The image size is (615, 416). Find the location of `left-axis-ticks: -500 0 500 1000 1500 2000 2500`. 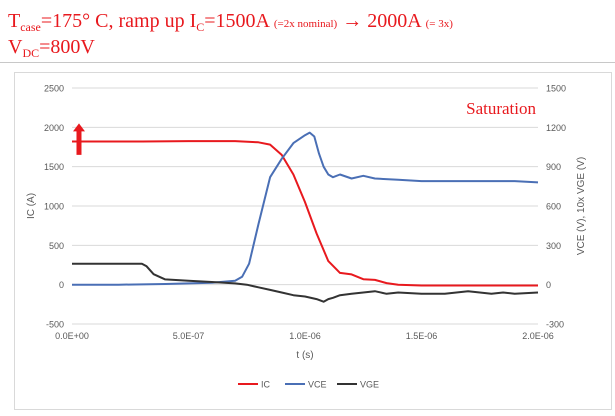

left-axis-ticks: -500 0 500 1000 1500 2000 2500 is located at coordinates (54, 207).